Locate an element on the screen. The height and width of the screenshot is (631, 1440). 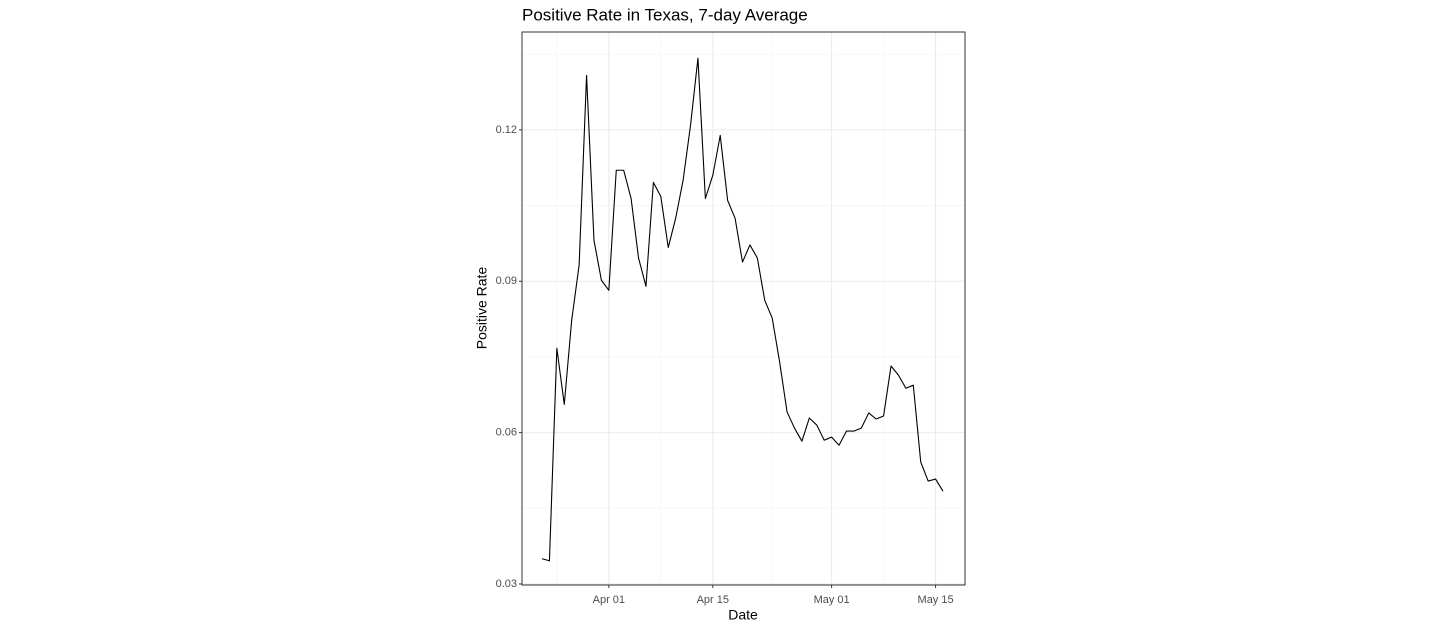
x-tick-label: Apr 15 is located at coordinates (713, 600).